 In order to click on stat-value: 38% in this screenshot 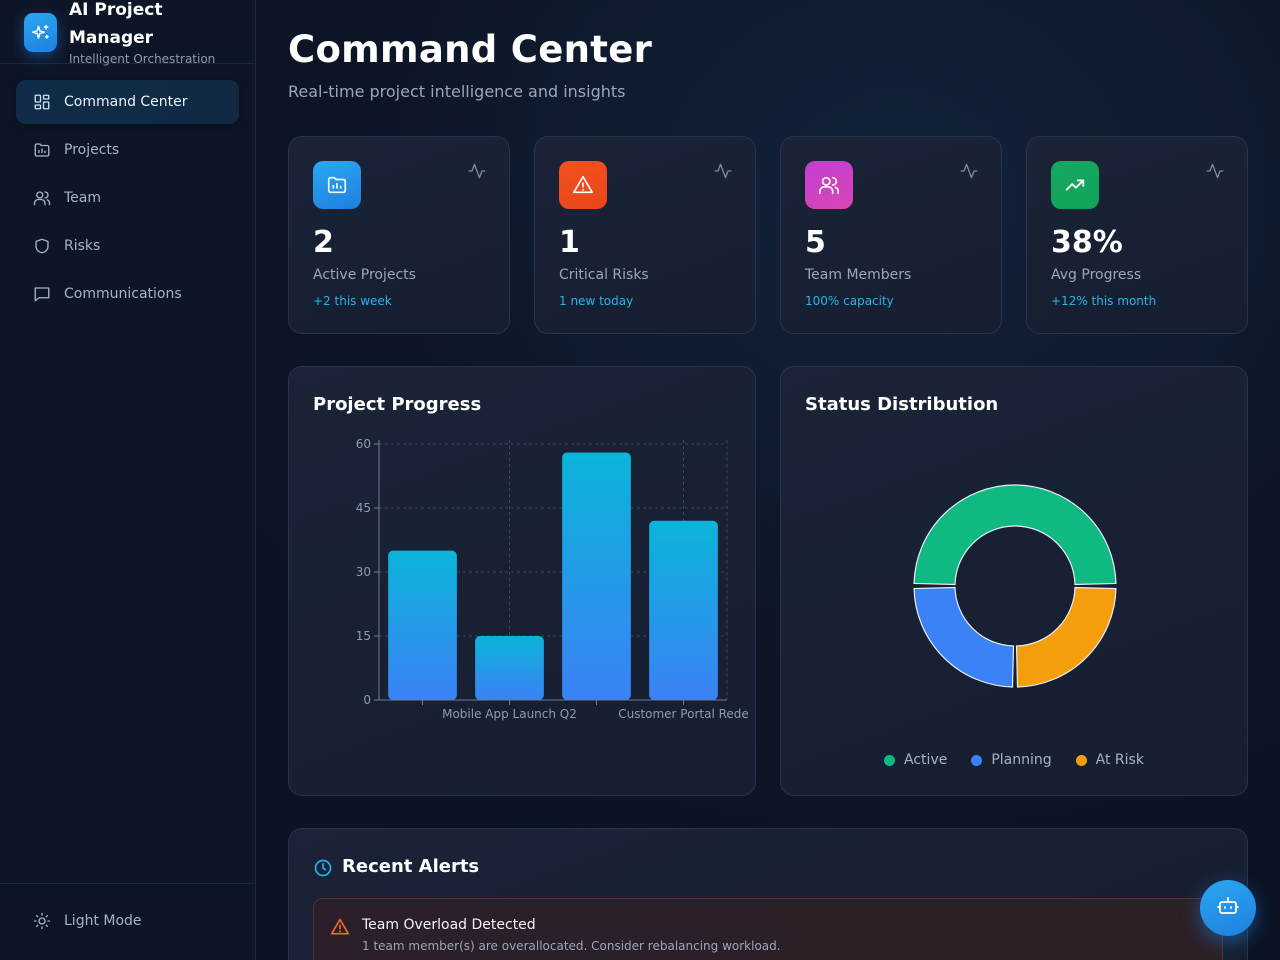, I will do `click(1087, 242)`.